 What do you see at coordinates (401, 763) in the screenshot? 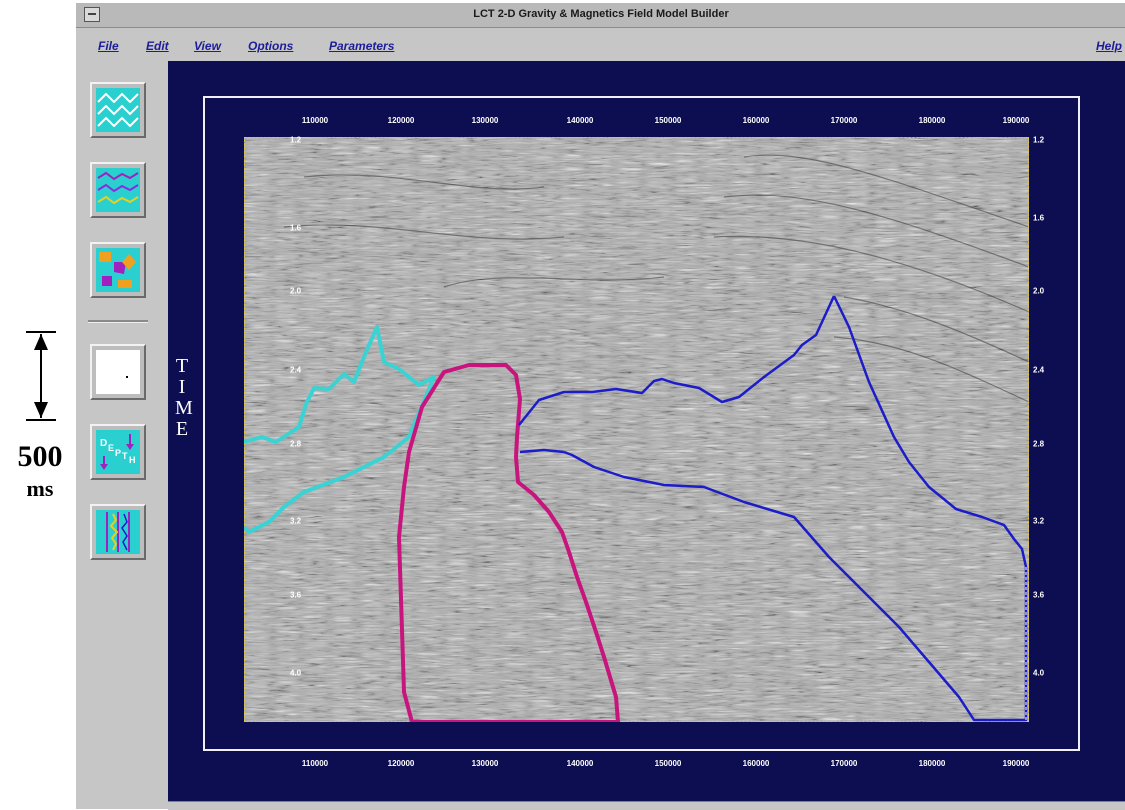
I see `x-tick-bottom: 120000` at bounding box center [401, 763].